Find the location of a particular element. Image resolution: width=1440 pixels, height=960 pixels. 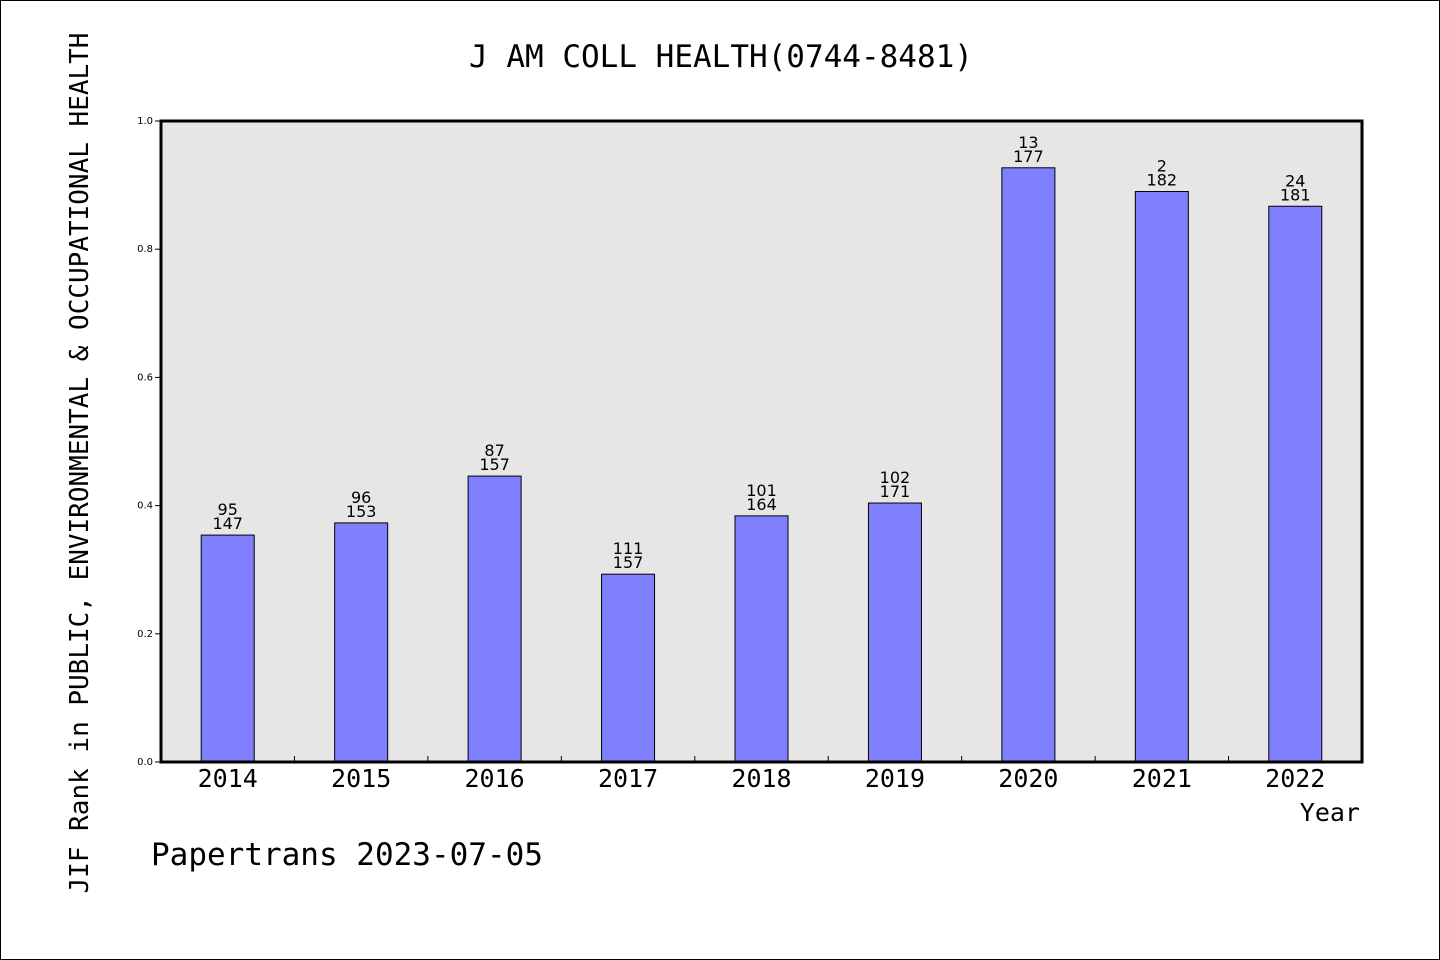

total-label: 147 is located at coordinates (227, 523).